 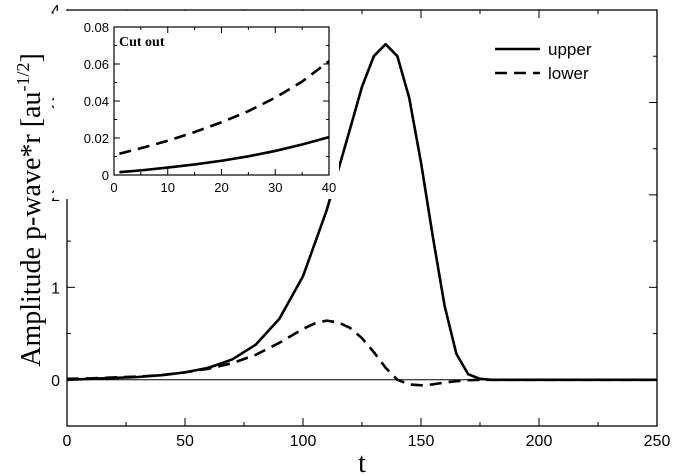 I want to click on inset-x-tick-label: 20, so click(x=221, y=187).